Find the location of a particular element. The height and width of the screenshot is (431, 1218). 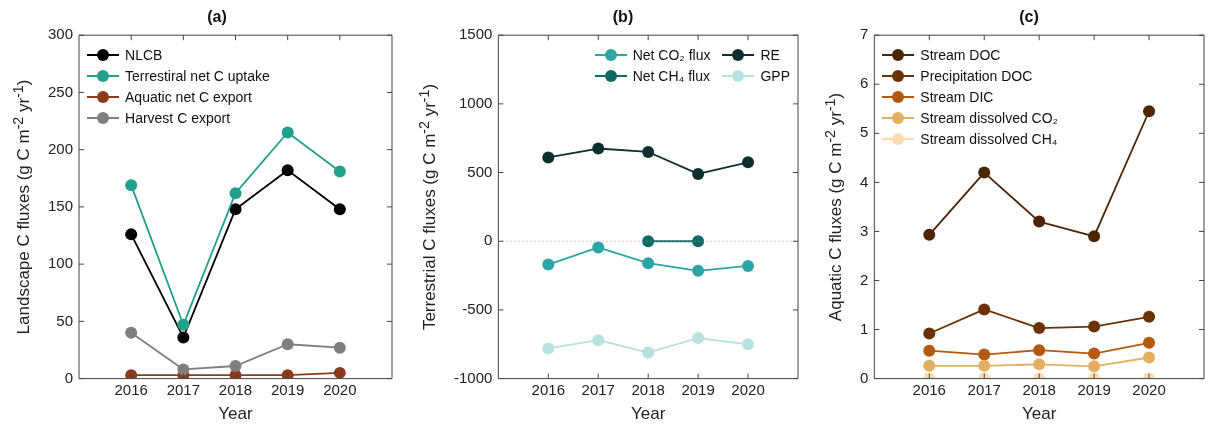

legend-label: NLCB is located at coordinates (144, 54).